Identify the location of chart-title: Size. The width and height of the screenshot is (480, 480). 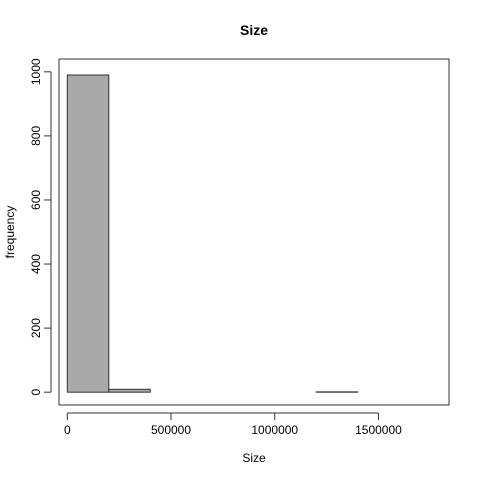
(254, 30).